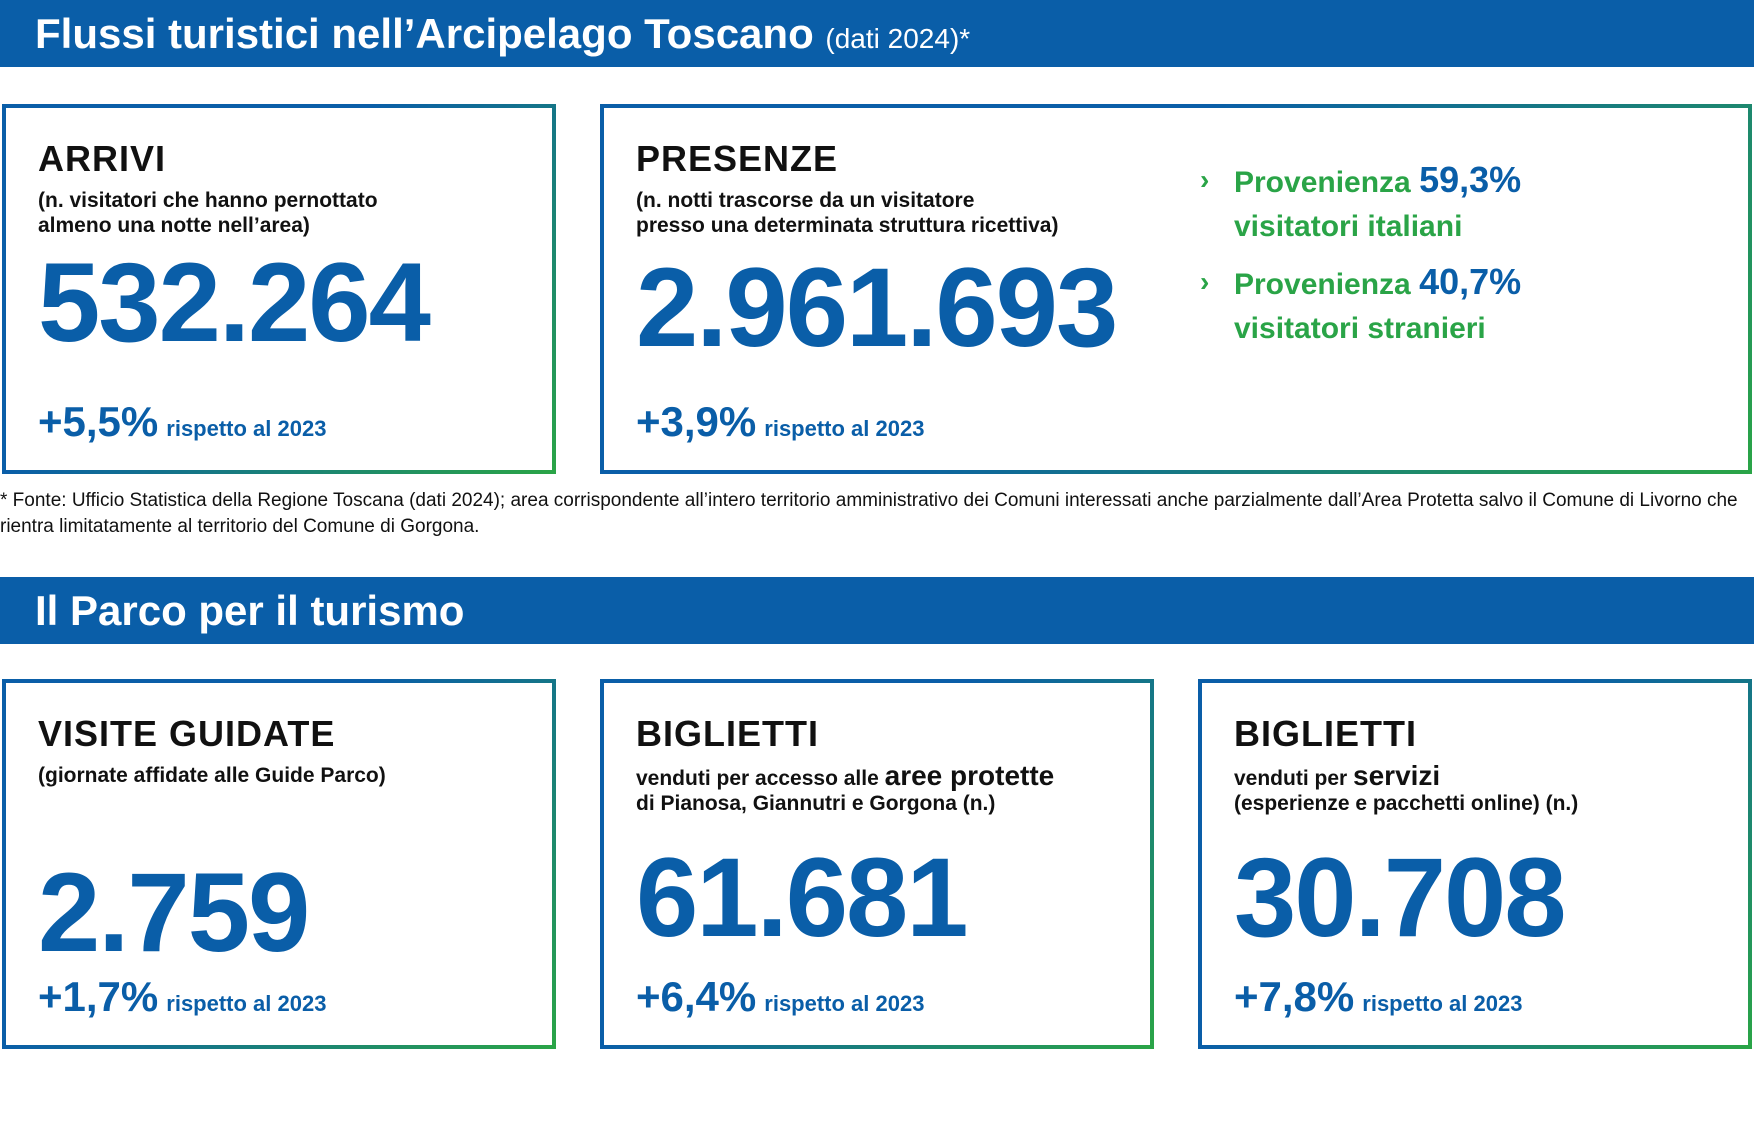  I want to click on text: venduti per, so click(1291, 778).